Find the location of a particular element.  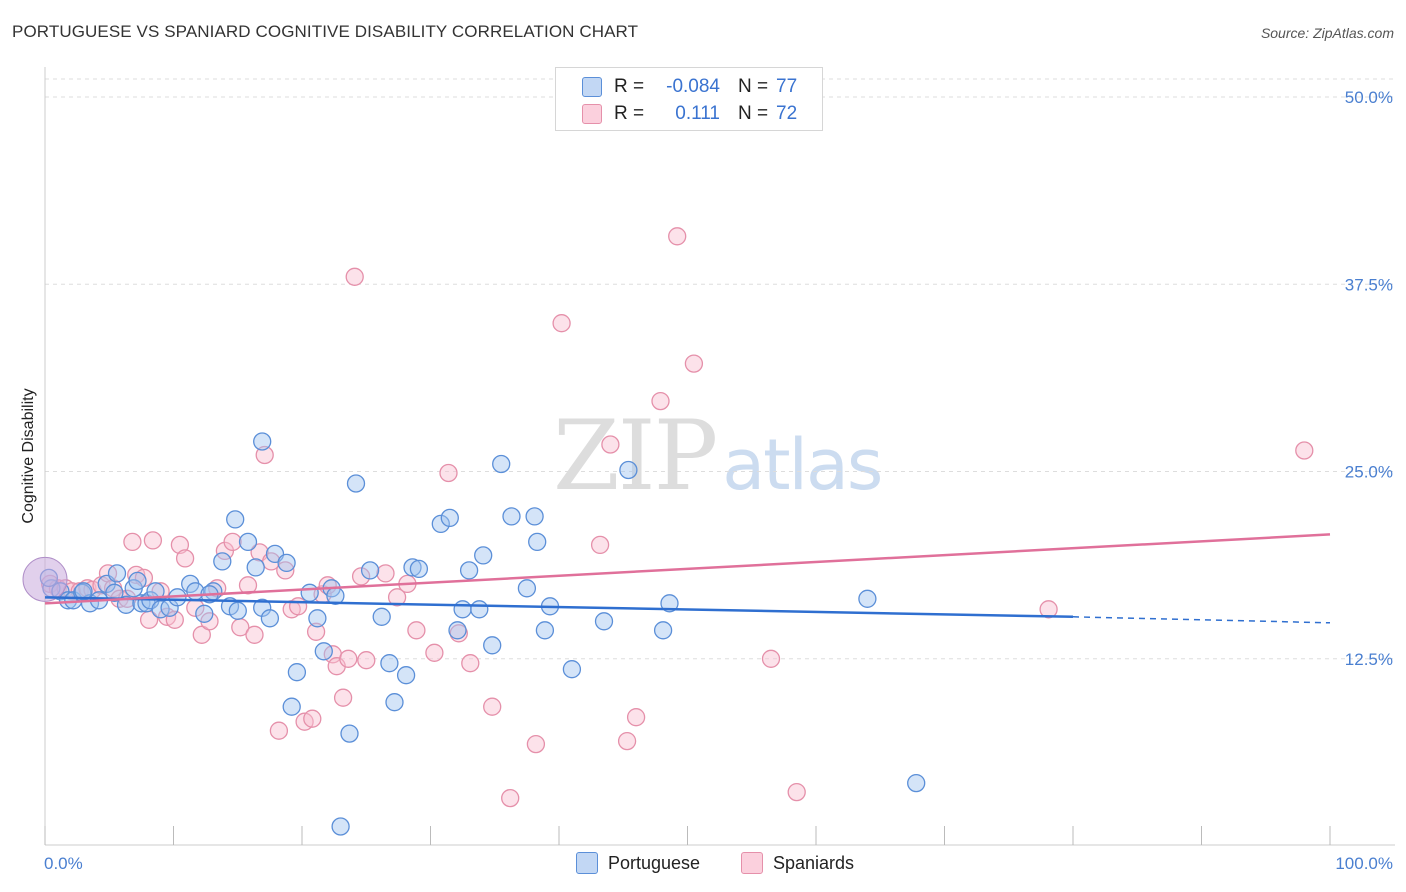

legend-r-label: R = is located at coordinates (629, 86).